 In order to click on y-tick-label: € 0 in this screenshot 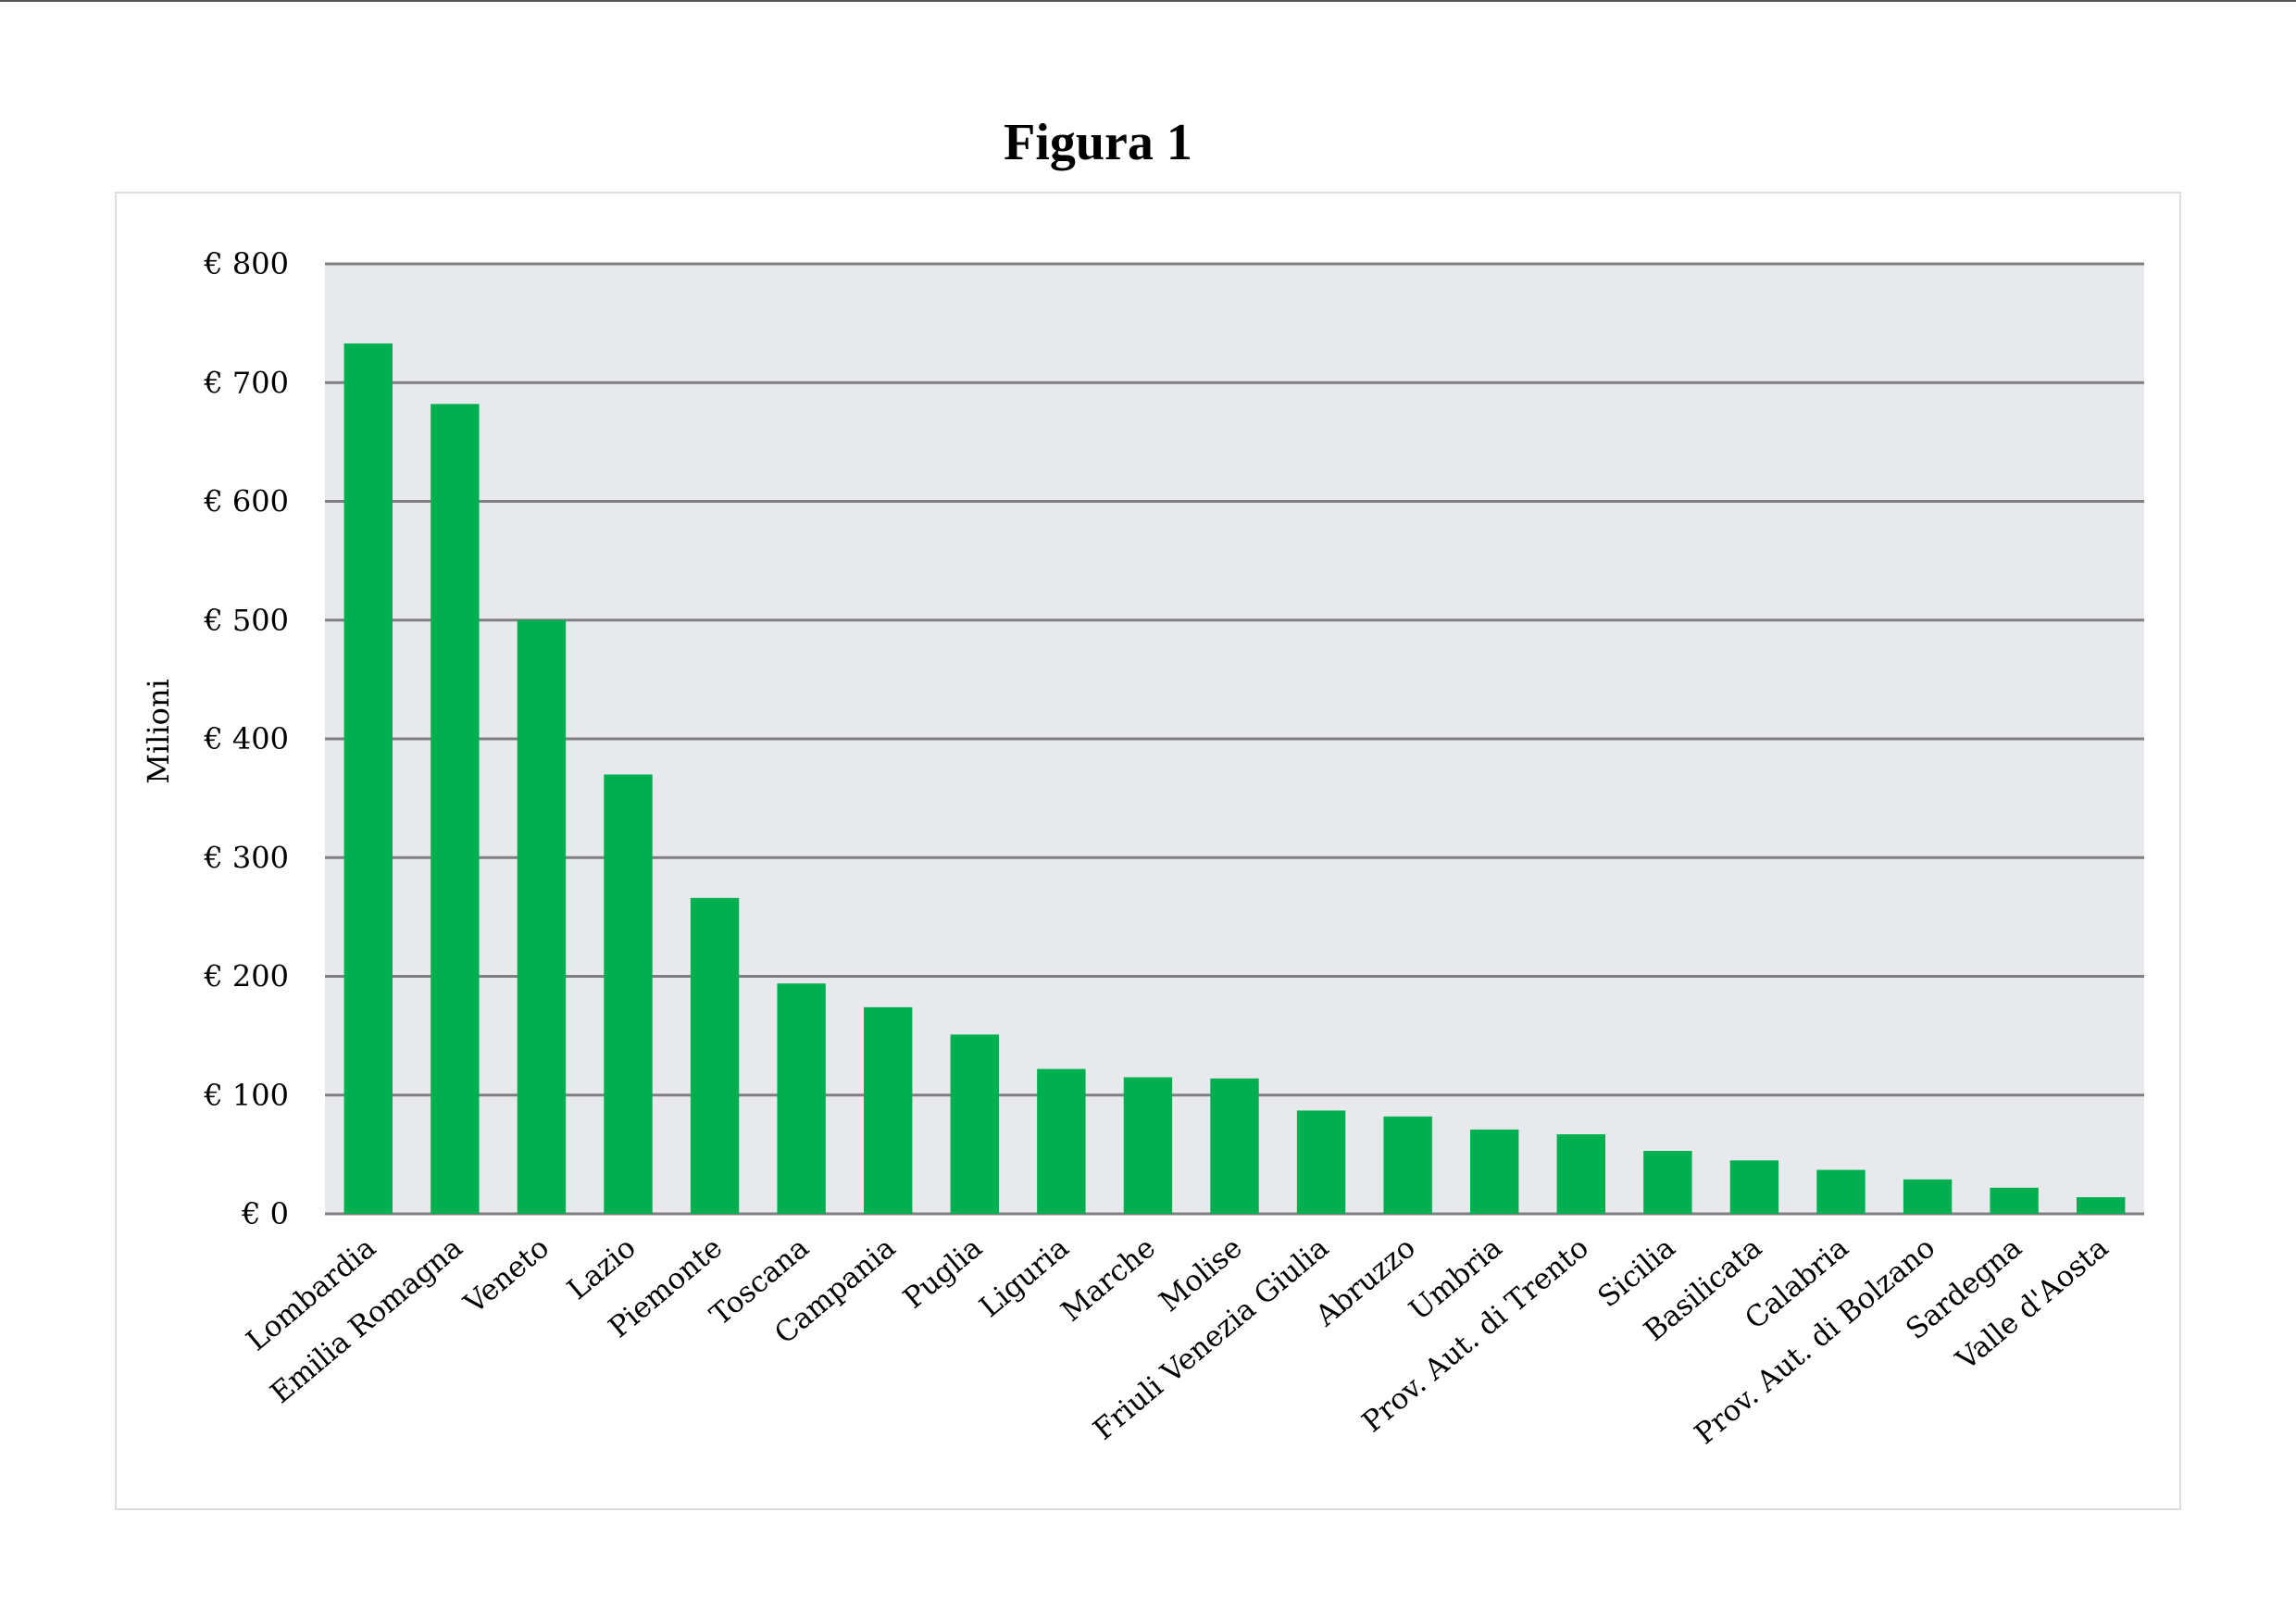, I will do `click(265, 1213)`.